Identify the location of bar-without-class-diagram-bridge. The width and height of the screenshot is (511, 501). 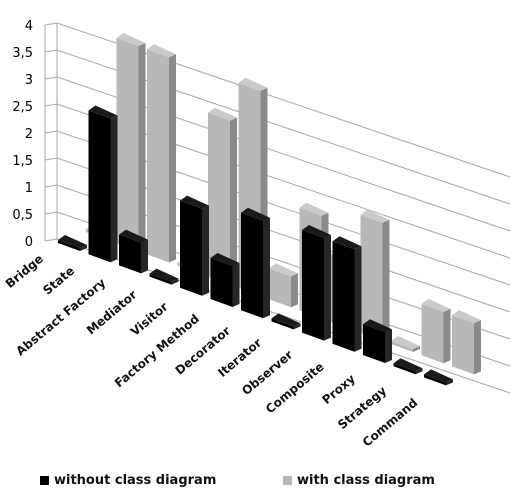
(72, 243).